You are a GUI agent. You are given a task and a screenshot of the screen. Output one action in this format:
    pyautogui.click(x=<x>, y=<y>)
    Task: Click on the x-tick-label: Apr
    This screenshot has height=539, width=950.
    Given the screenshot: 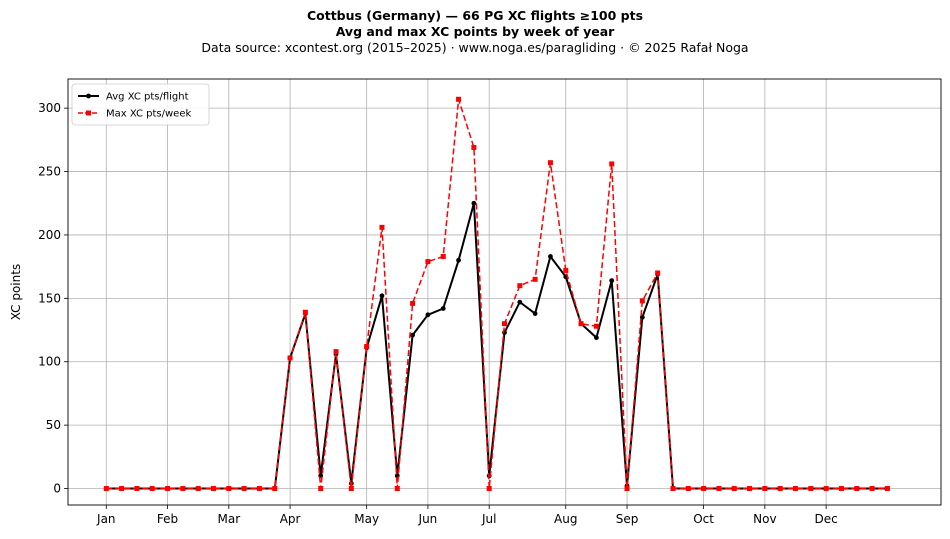 What is the action you would take?
    pyautogui.click(x=290, y=519)
    